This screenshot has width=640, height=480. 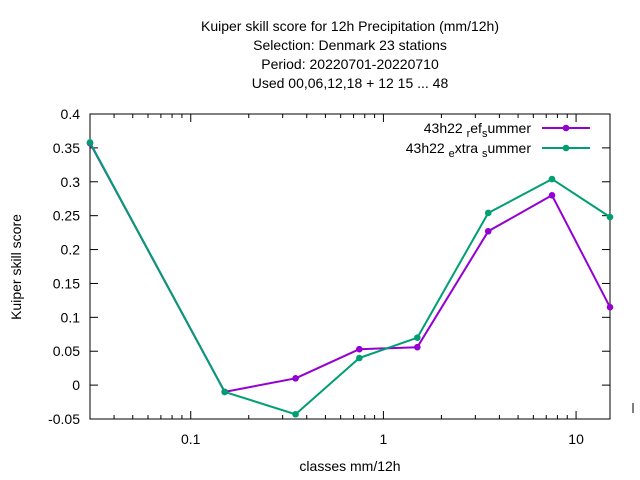 What do you see at coordinates (71, 182) in the screenshot?
I see `y-tick-label: 0.3` at bounding box center [71, 182].